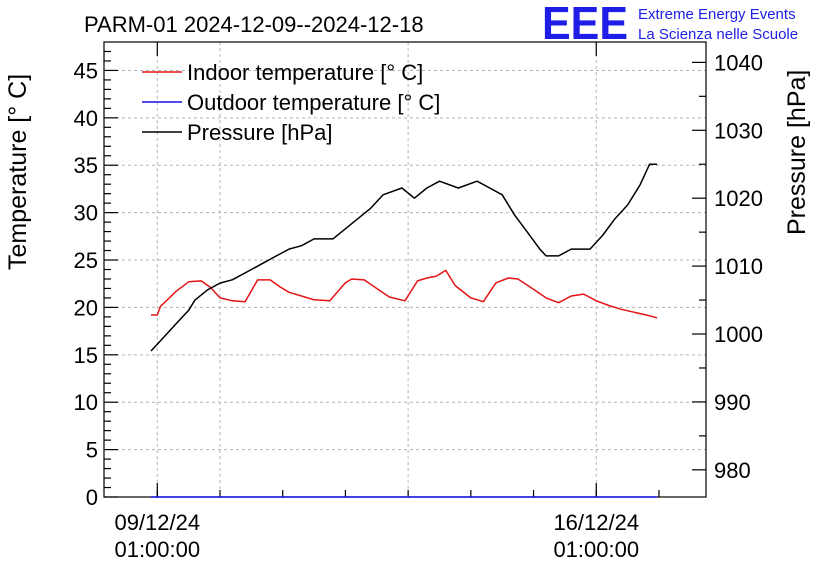 This screenshot has height=572, width=836. What do you see at coordinates (305, 72) in the screenshot?
I see `legend-label-indoor: Indoor temperature [° C]` at bounding box center [305, 72].